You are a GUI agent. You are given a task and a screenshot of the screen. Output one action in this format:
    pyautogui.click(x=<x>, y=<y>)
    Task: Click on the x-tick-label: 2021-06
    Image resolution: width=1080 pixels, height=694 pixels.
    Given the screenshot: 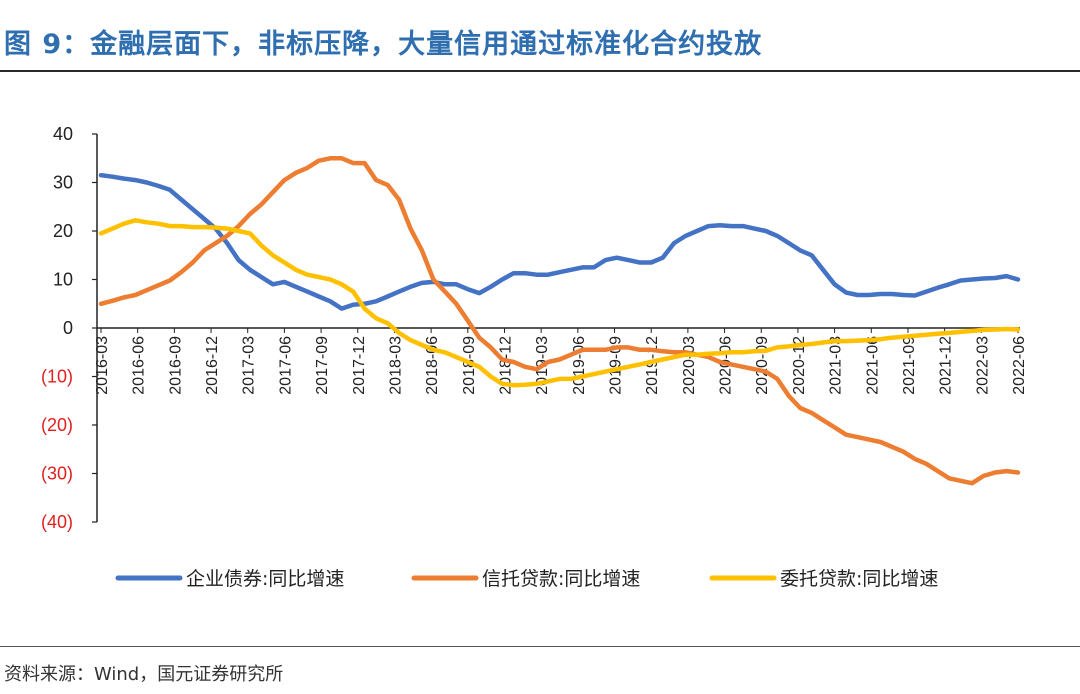 What is the action you would take?
    pyautogui.click(x=872, y=365)
    